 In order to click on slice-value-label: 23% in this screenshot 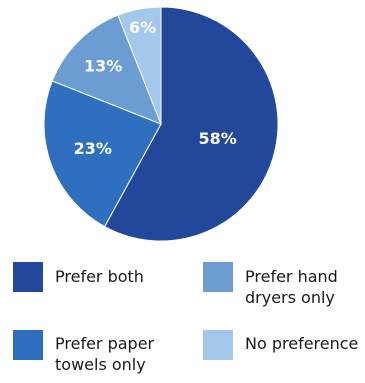, I will do `click(93, 148)`.